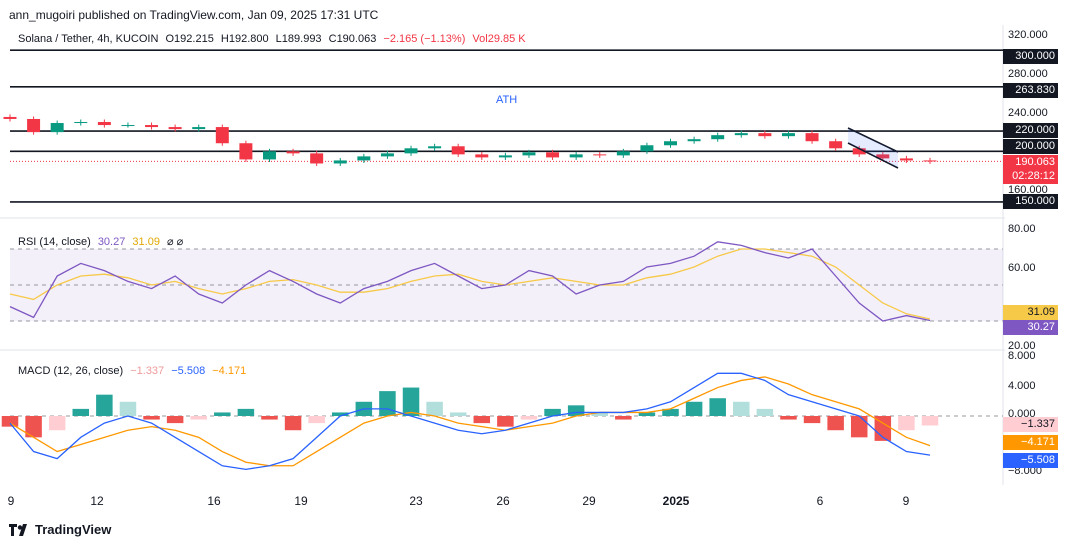  I want to click on x-tick-label: 19, so click(301, 501).